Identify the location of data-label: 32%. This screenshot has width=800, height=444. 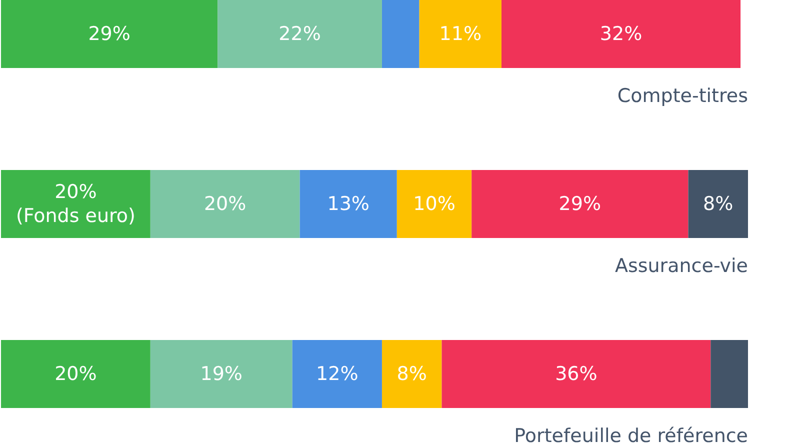
(621, 34).